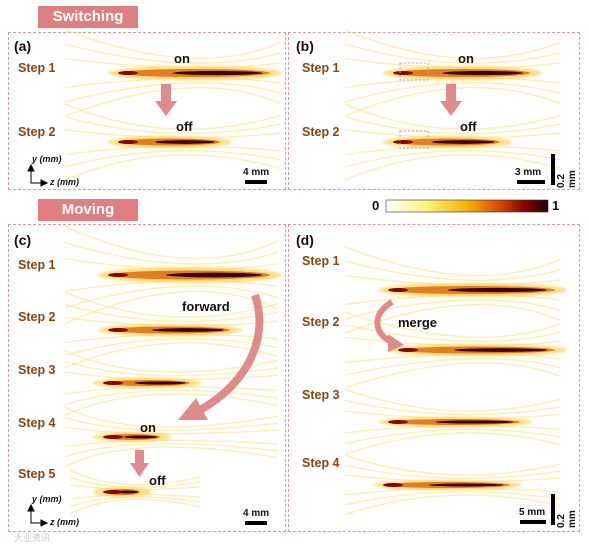 Image resolution: width=589 pixels, height=545 pixels. Describe the element at coordinates (321, 463) in the screenshot. I see `panel-d-step-4: Step 4` at that location.